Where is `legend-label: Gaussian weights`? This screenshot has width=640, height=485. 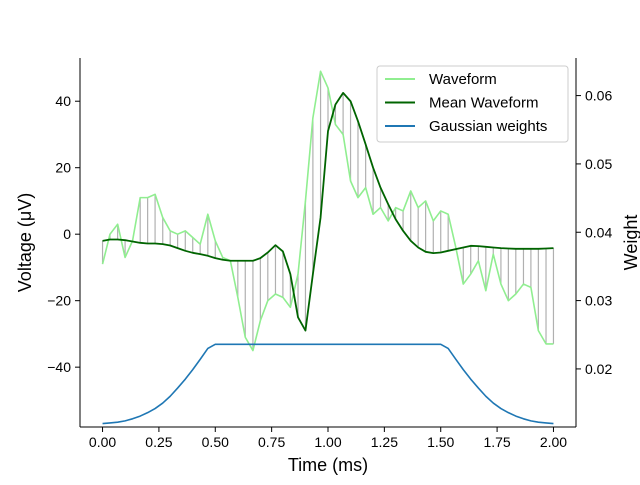
legend-label: Gaussian weights is located at coordinates (488, 126).